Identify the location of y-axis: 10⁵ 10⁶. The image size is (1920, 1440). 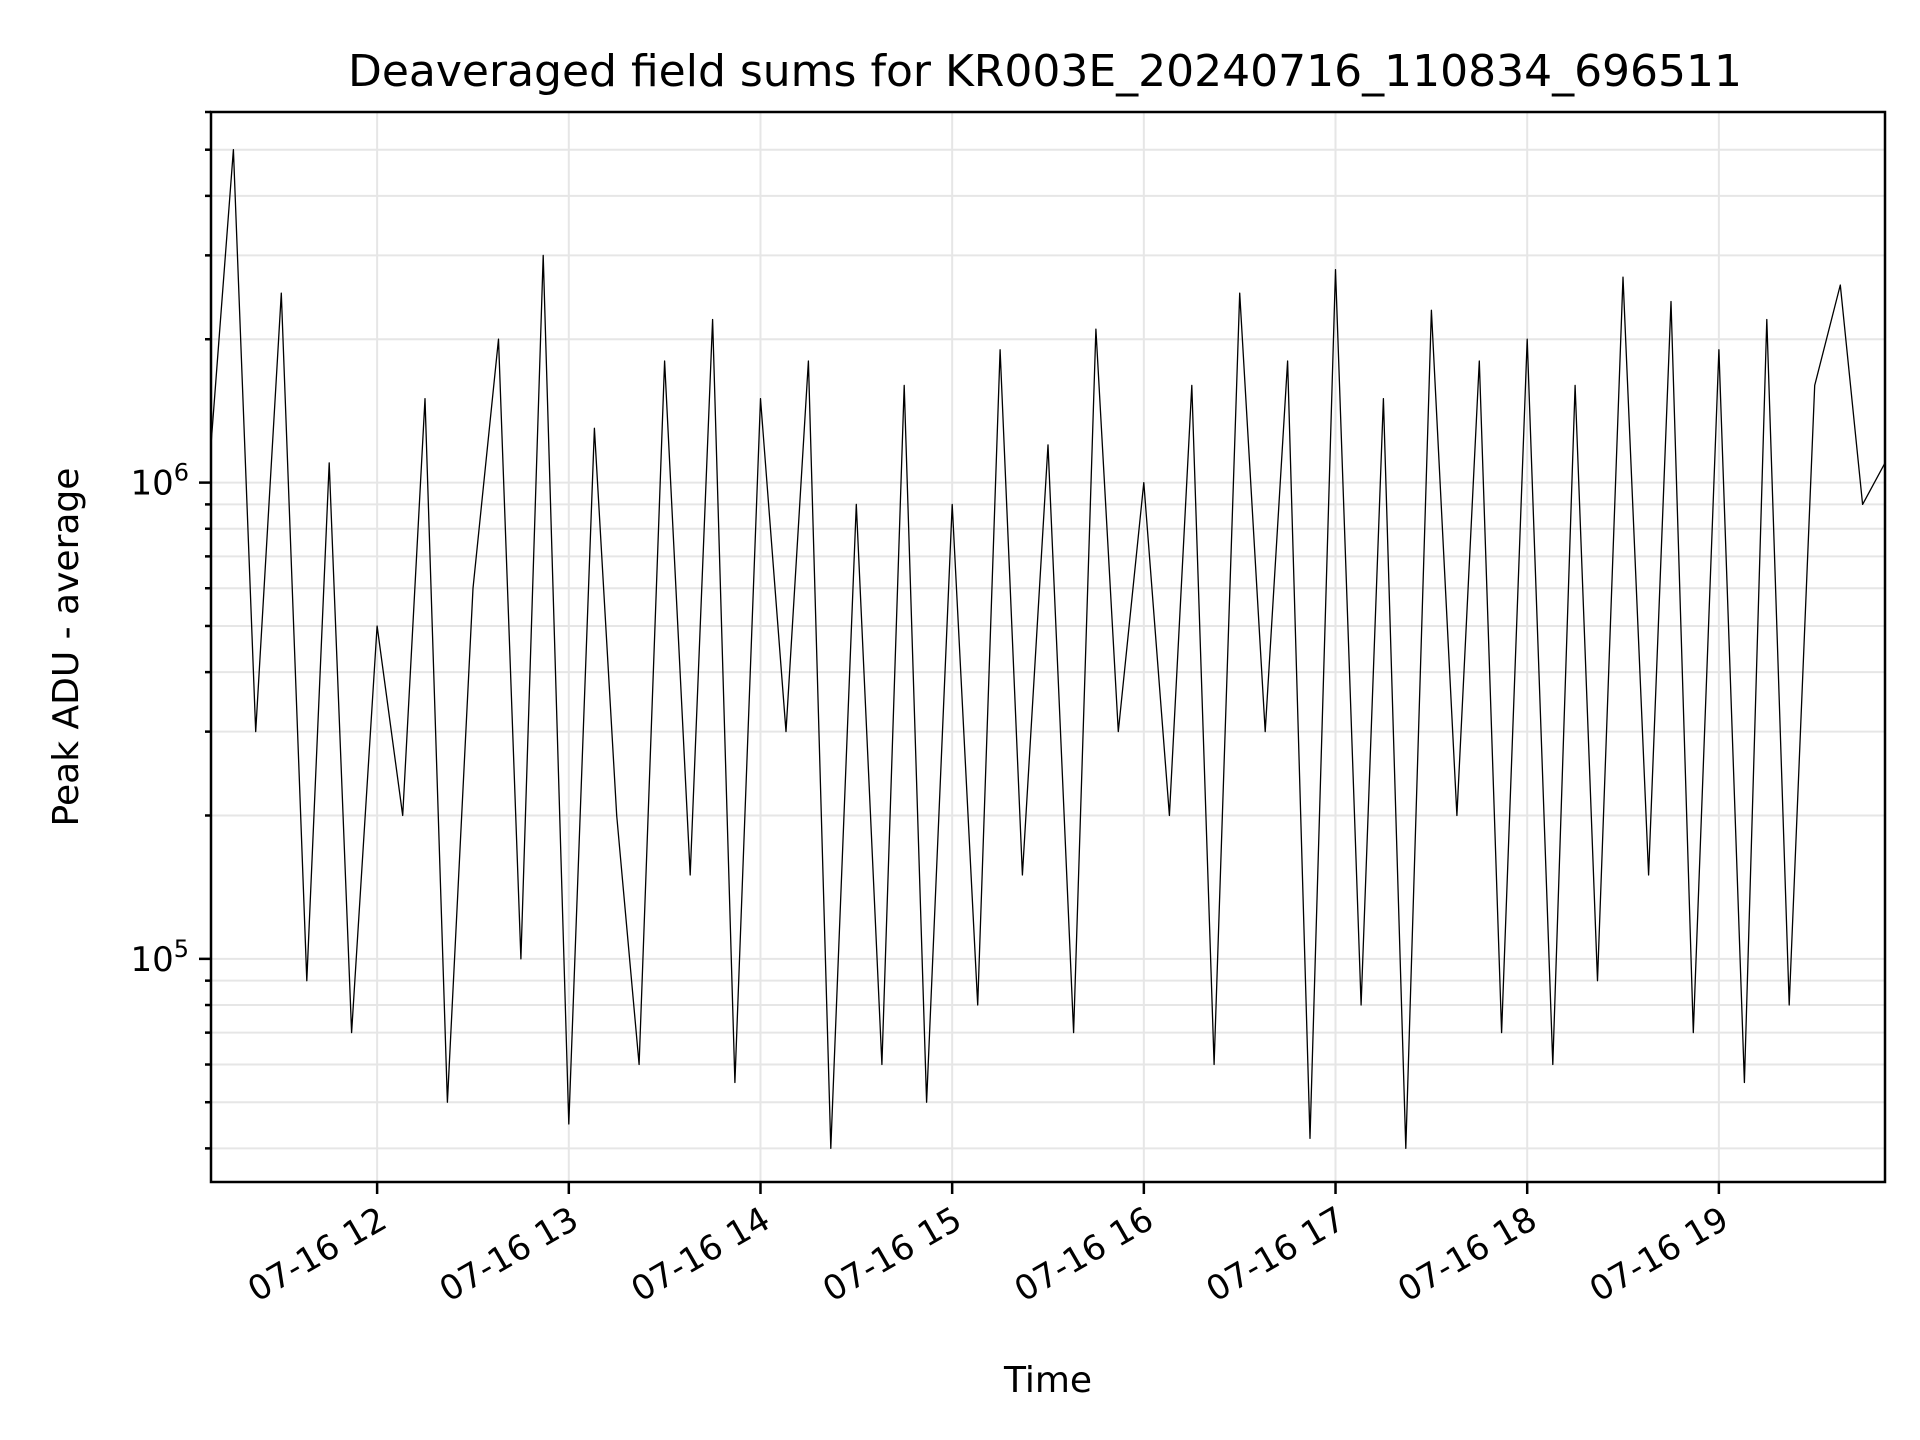
(170, 630).